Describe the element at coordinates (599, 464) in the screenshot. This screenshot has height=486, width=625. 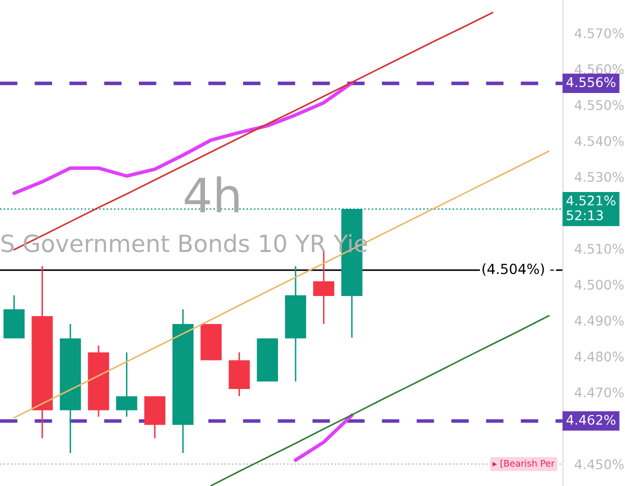
I see `y-tick-label: 4.450%` at that location.